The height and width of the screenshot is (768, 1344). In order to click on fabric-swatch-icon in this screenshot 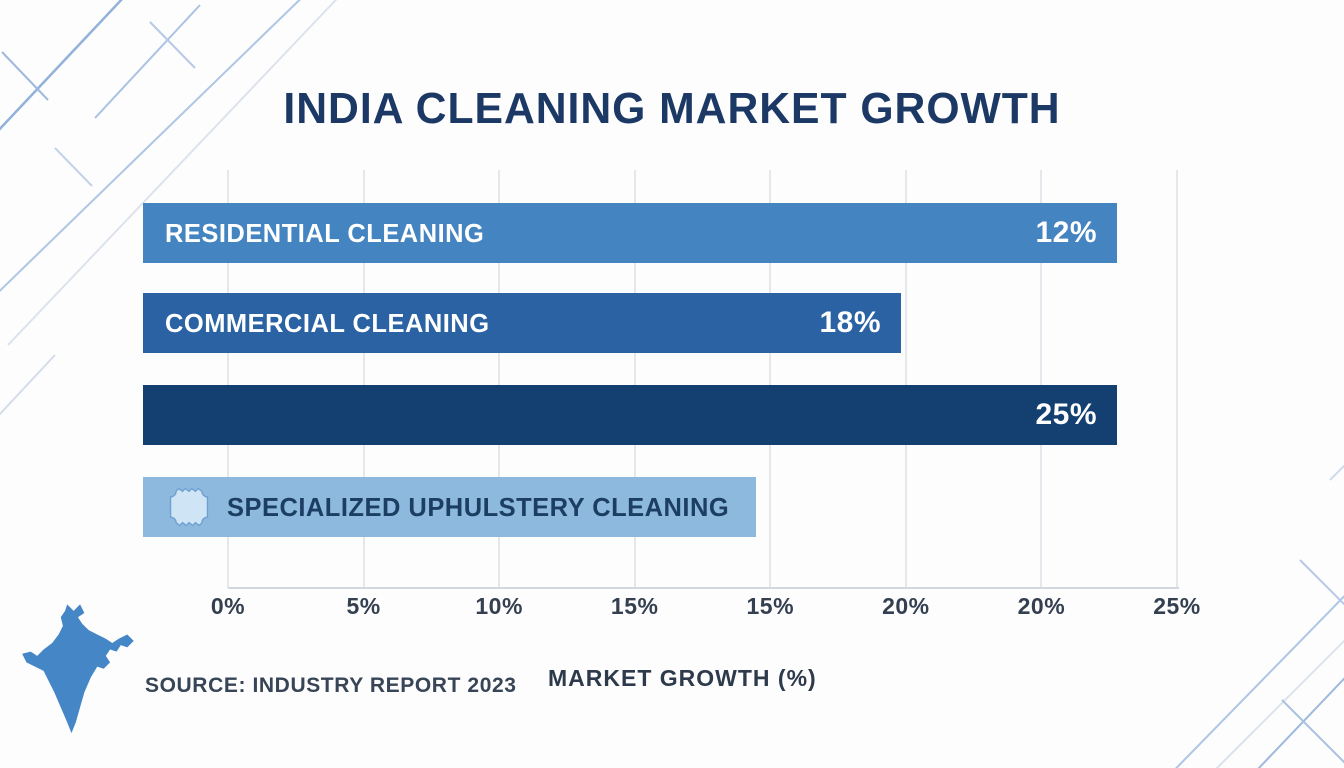, I will do `click(189, 507)`.